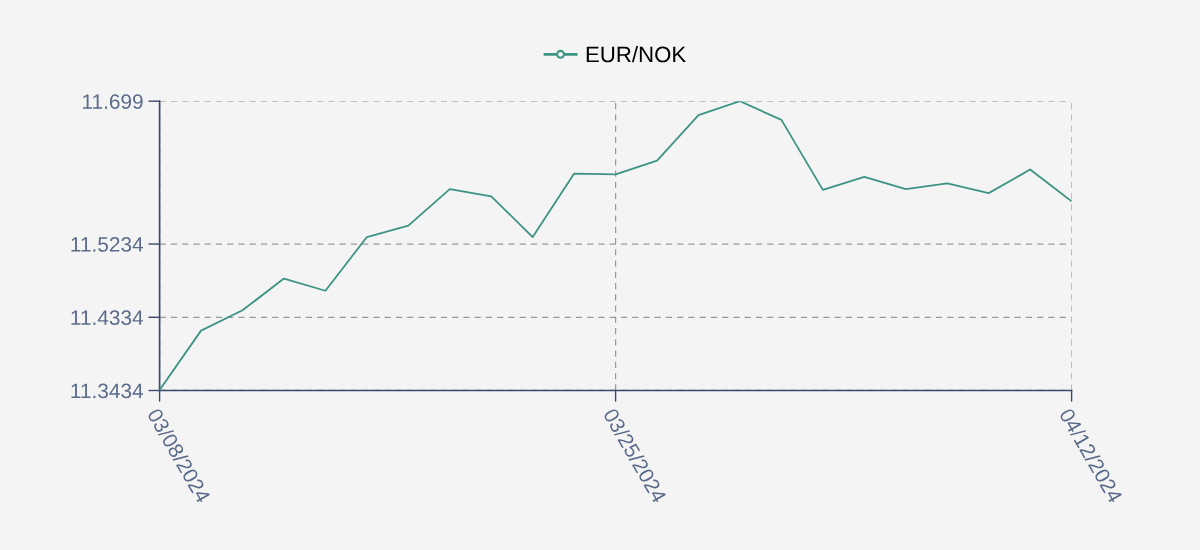 The width and height of the screenshot is (1200, 550). What do you see at coordinates (113, 101) in the screenshot?
I see `y-tick-label: 11.699` at bounding box center [113, 101].